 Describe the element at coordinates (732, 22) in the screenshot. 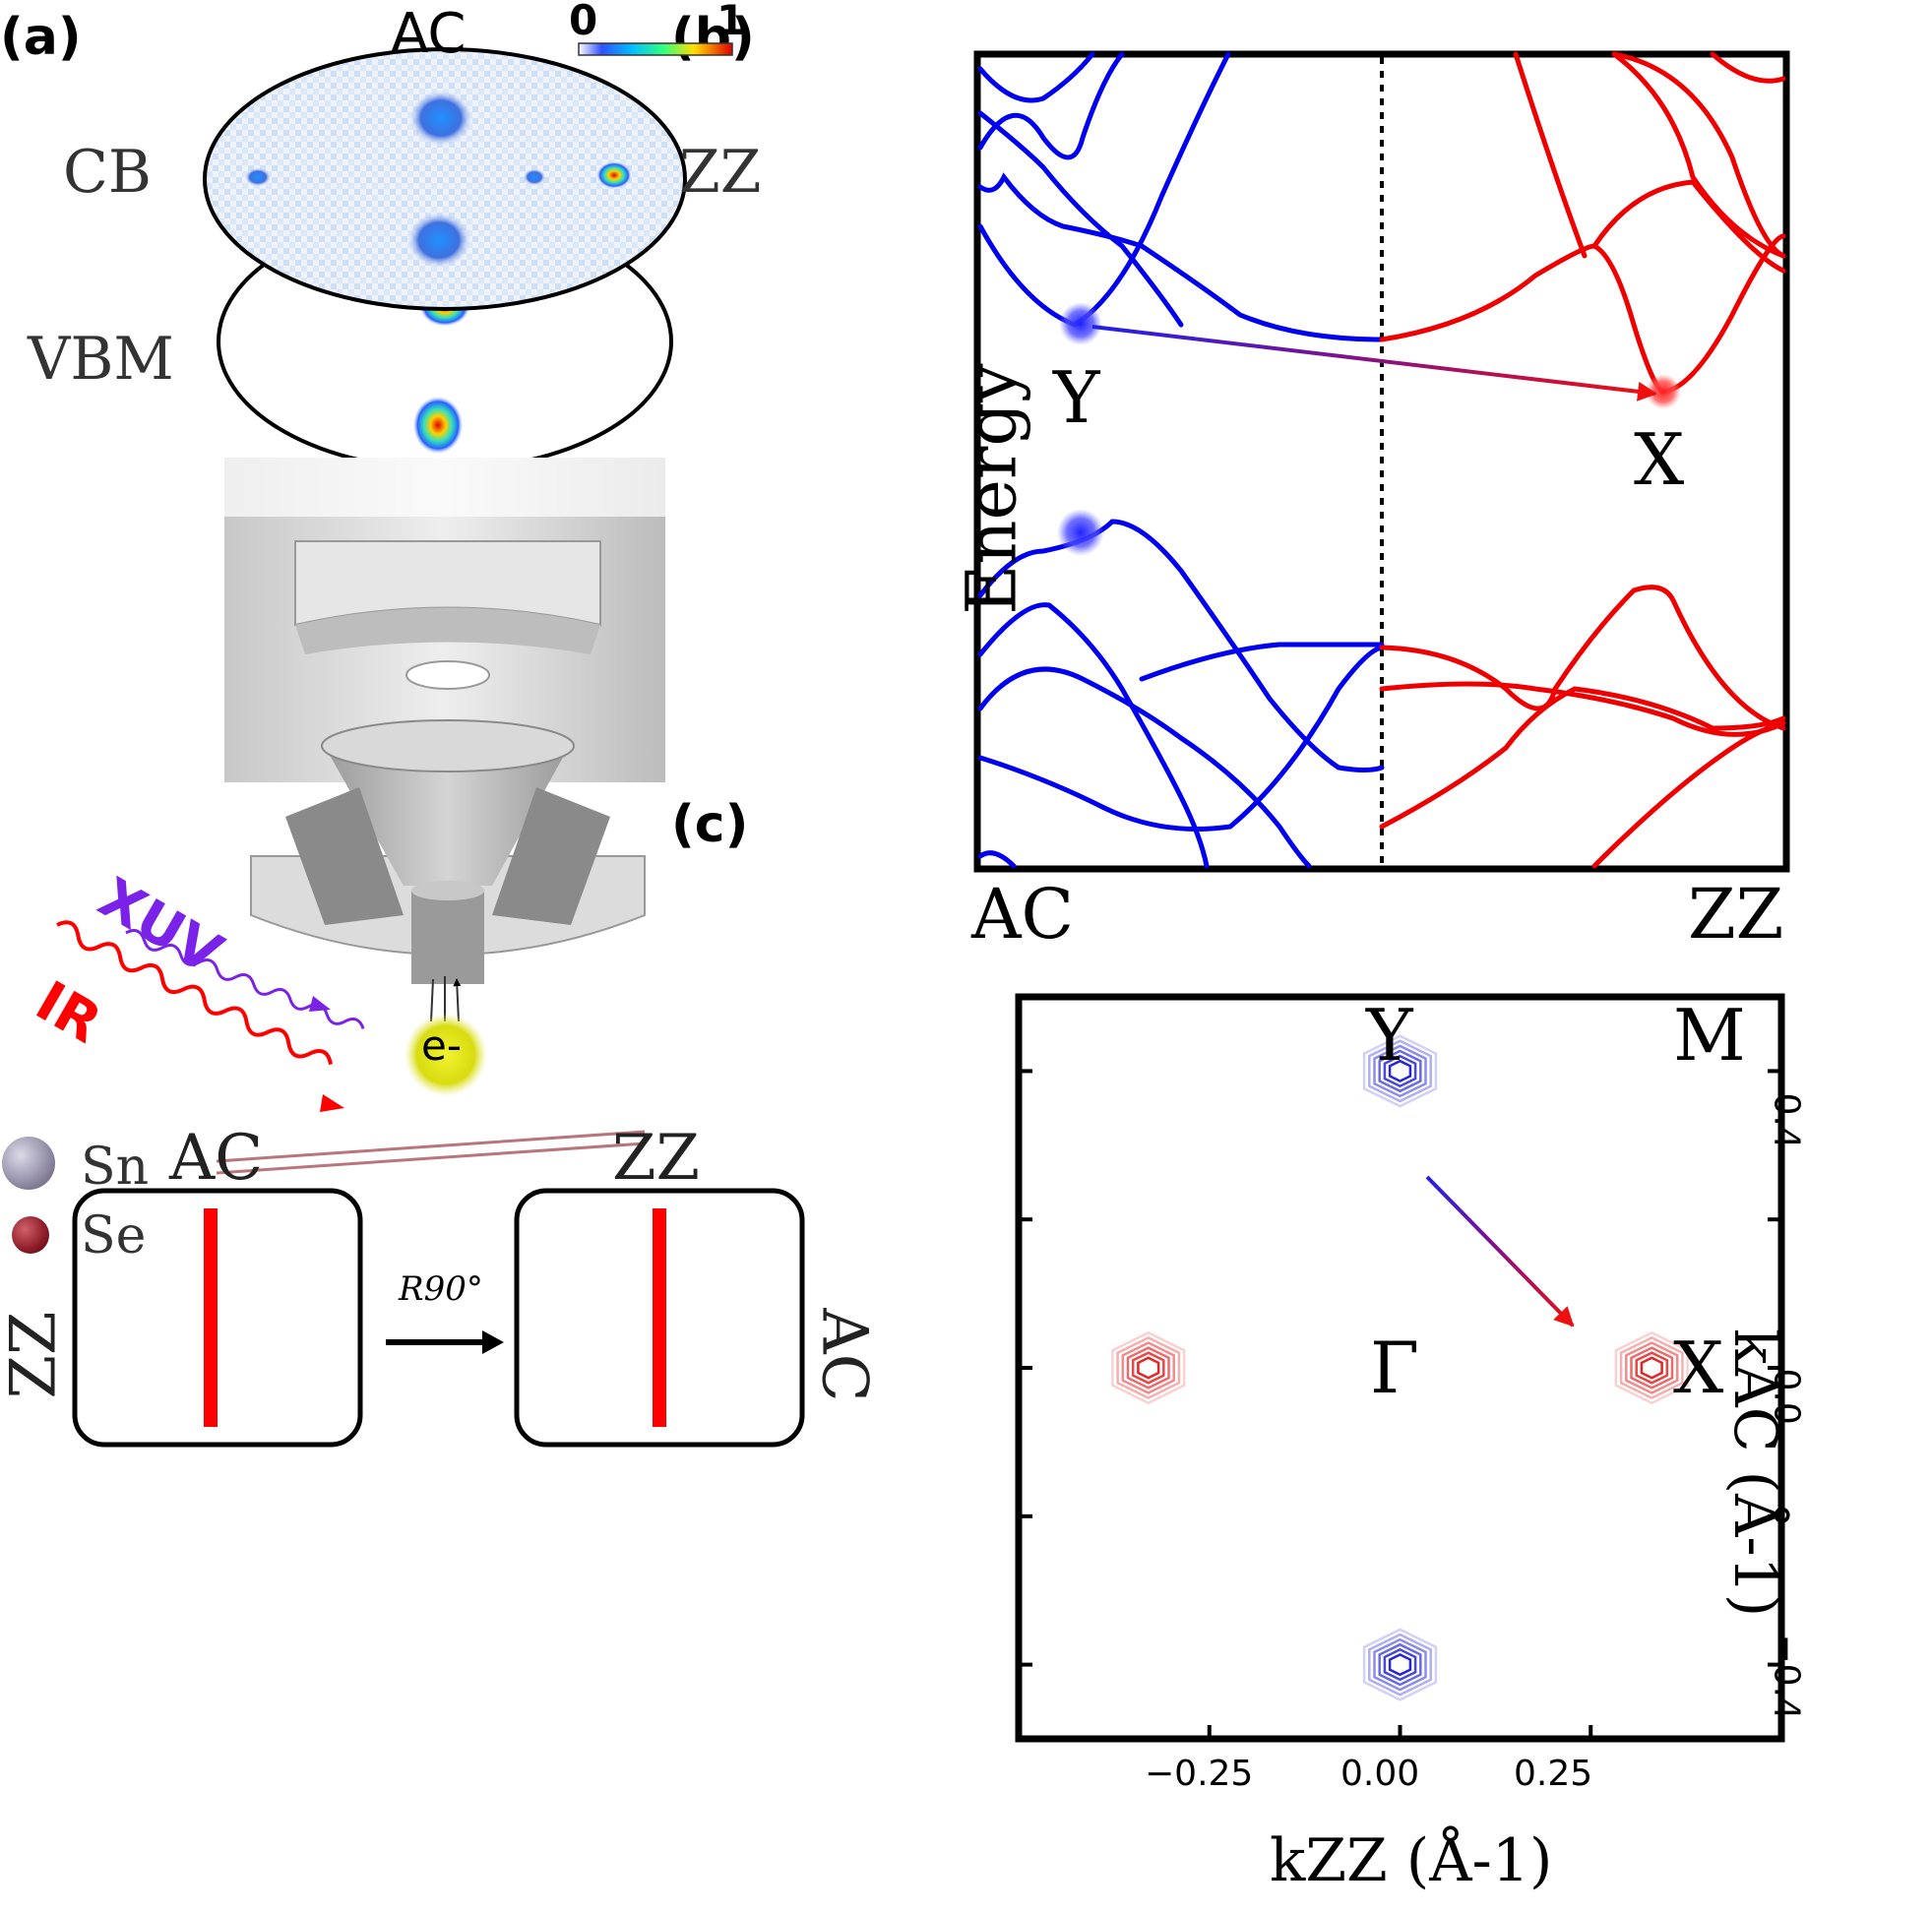

I see `colorbar-max: 1` at that location.